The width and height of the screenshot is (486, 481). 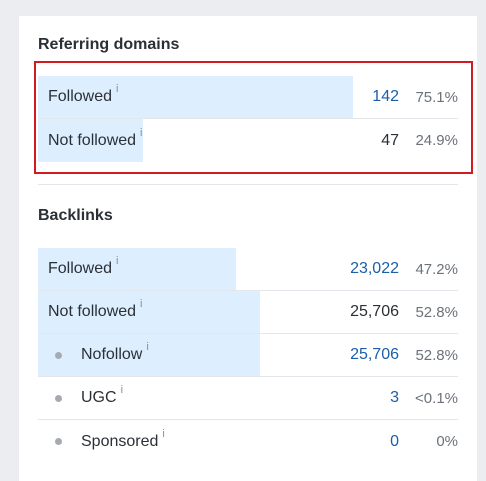 I want to click on rd-followed-label: Followed, so click(x=80, y=96).